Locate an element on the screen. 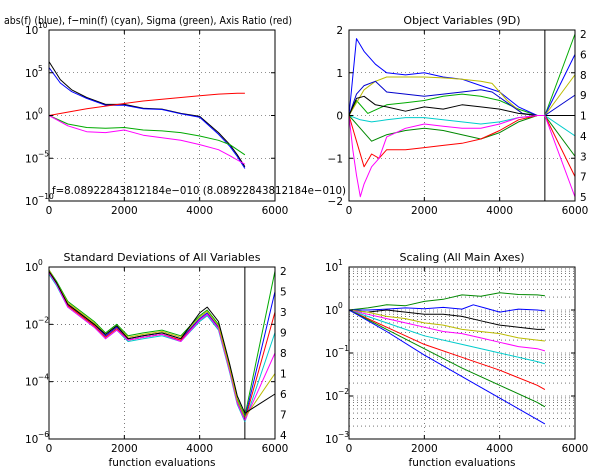  variable-index-label: 9 is located at coordinates (583, 96).